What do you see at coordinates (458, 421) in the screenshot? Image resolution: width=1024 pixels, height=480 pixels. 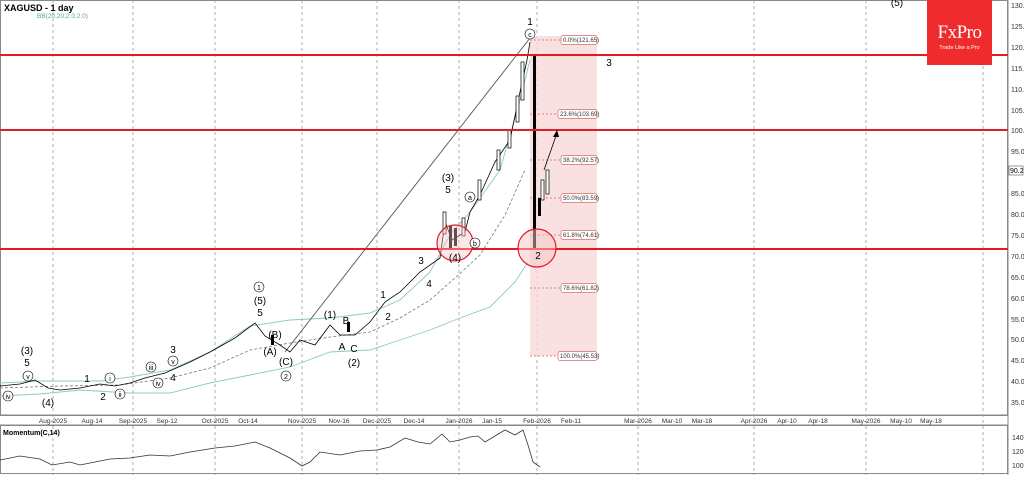 I see `svg-text: Jan-2026` at bounding box center [458, 421].